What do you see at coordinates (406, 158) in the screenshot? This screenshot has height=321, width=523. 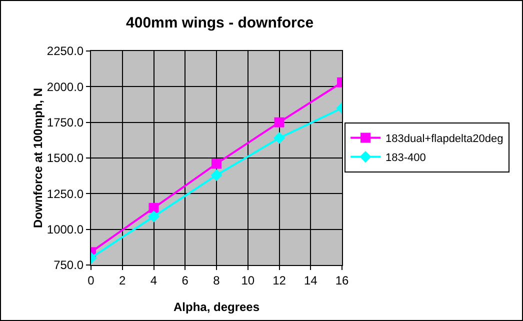 I see `legend-label: 183-400` at bounding box center [406, 158].